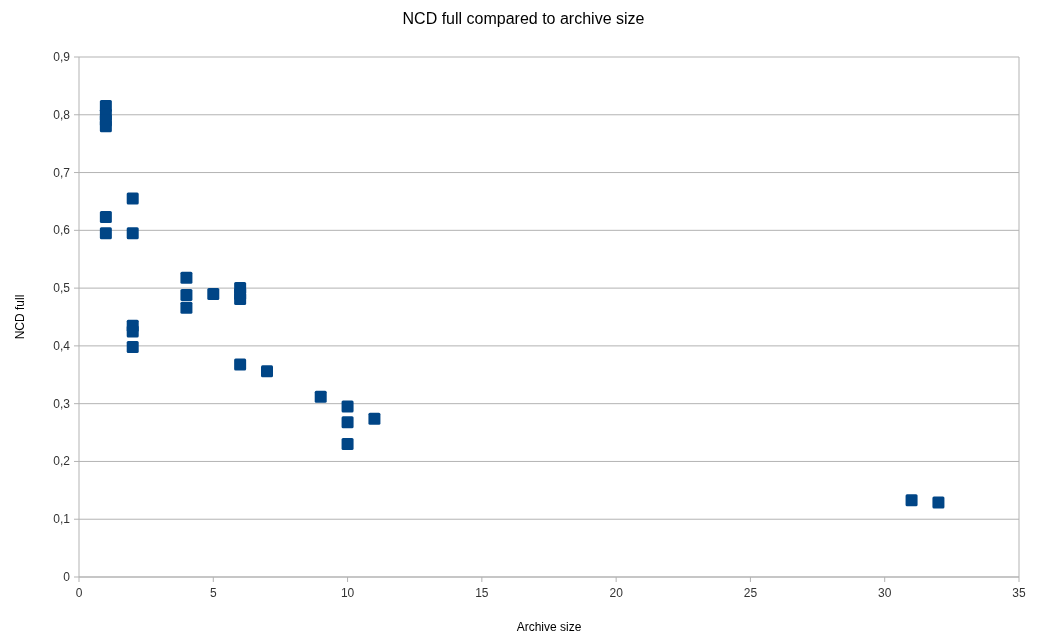 This screenshot has height=639, width=1037. What do you see at coordinates (62, 230) in the screenshot?
I see `y-tick-label: 0,6` at bounding box center [62, 230].